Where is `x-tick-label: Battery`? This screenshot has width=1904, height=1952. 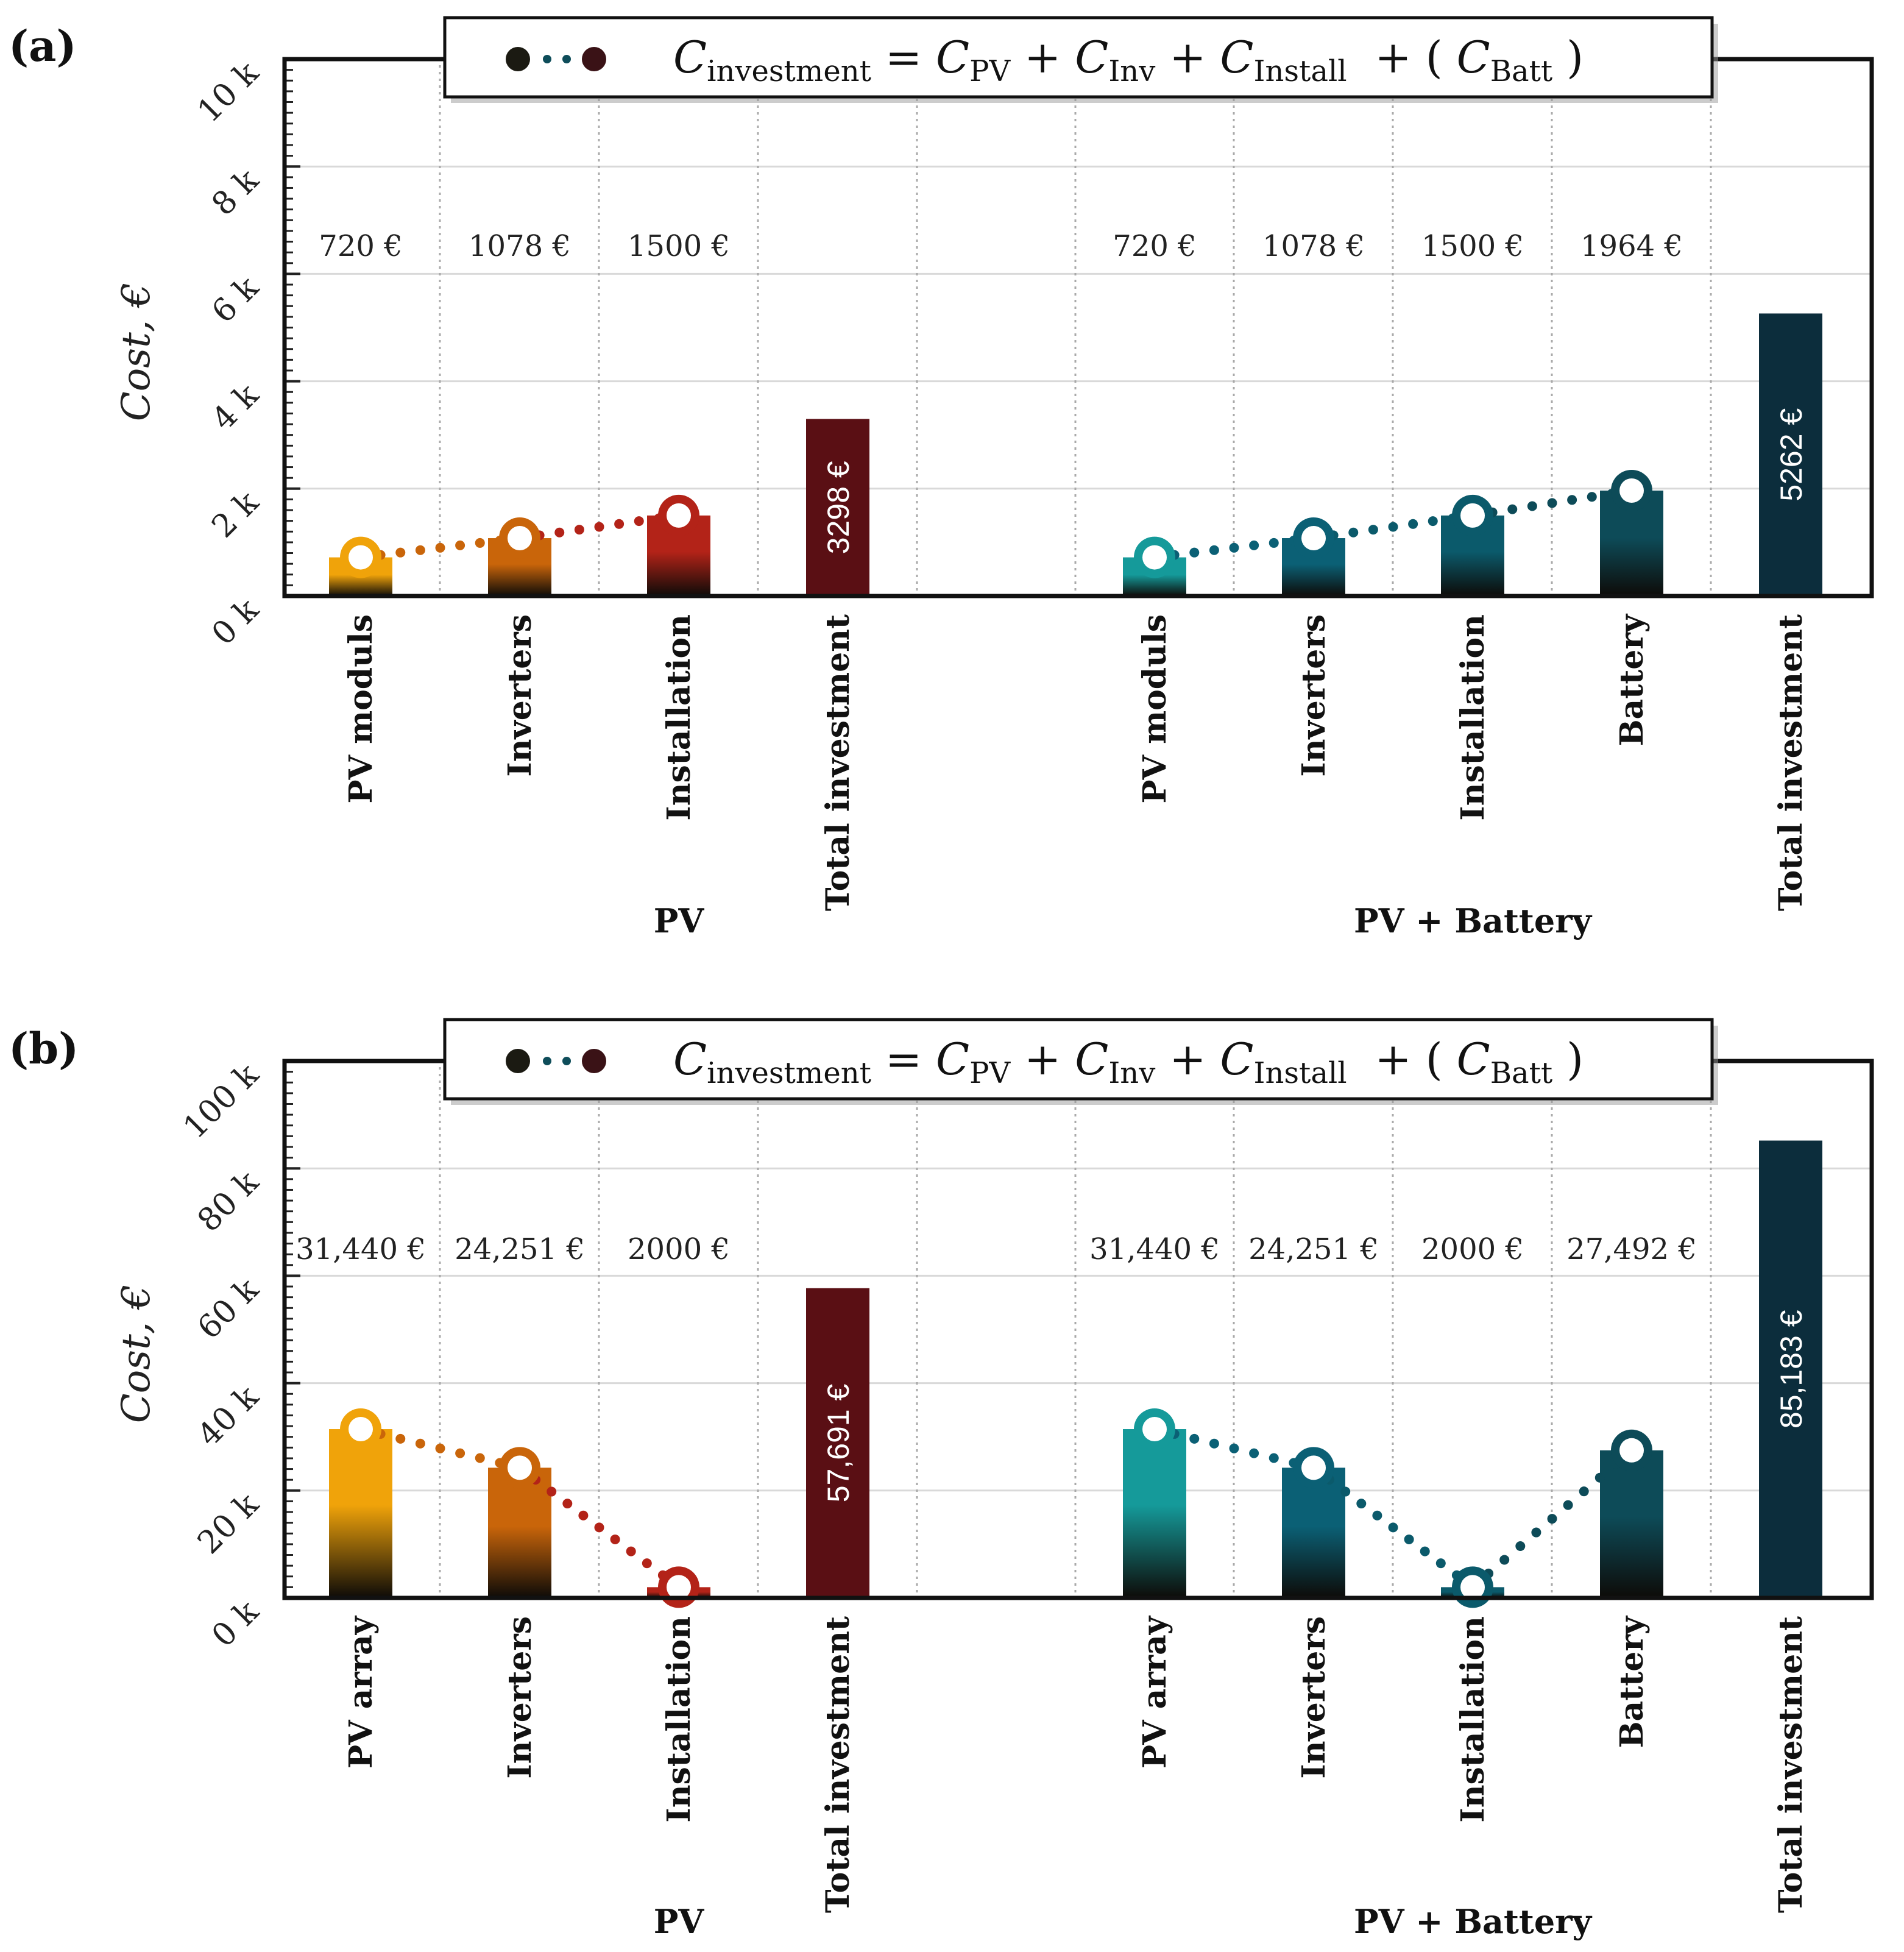 x-tick-label: Battery is located at coordinates (1632, 679).